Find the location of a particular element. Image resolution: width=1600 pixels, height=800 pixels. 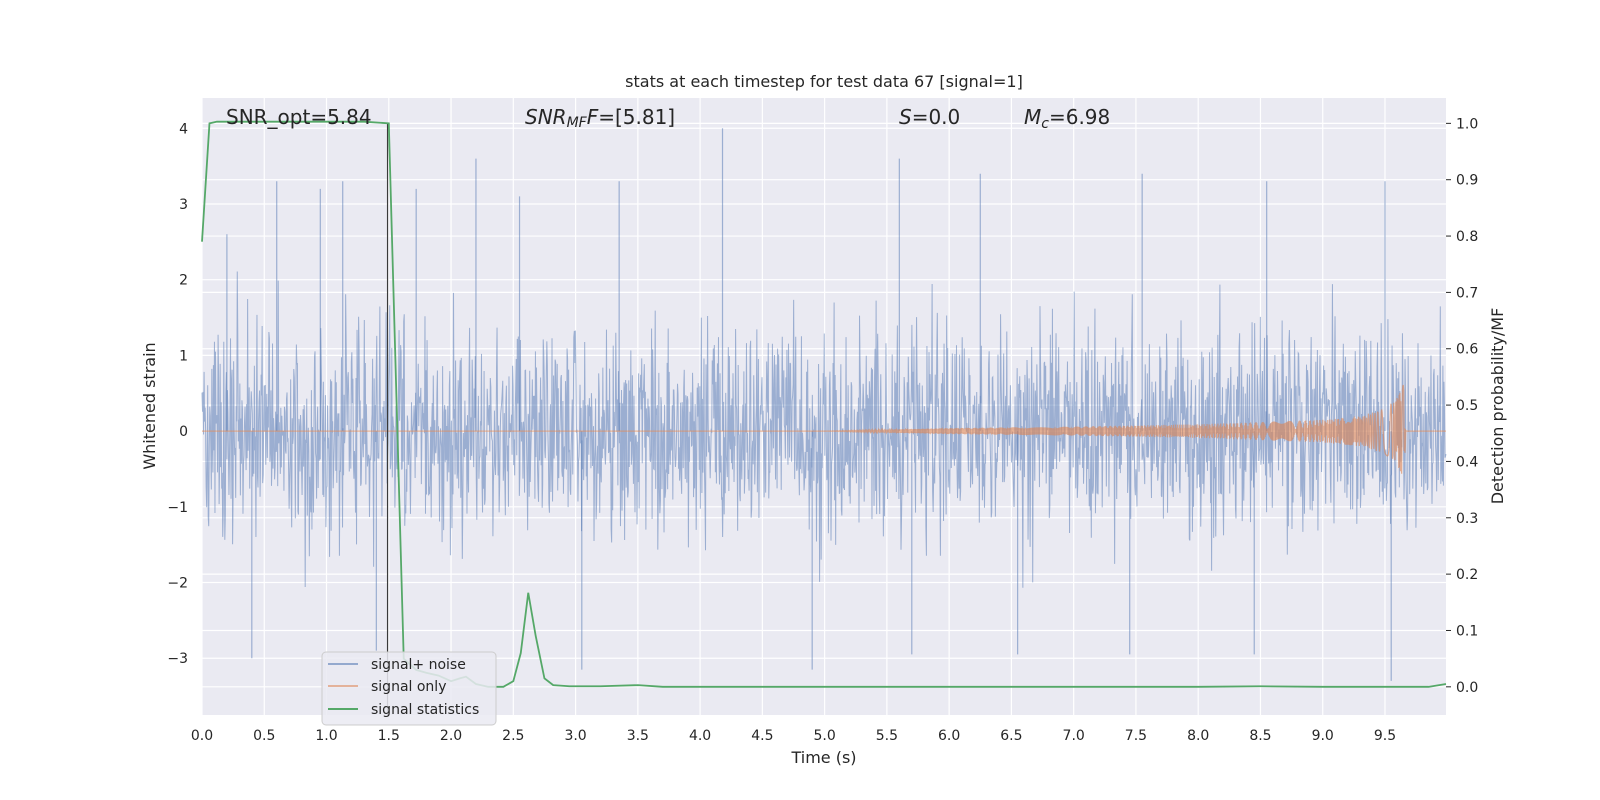

x-tick-label: 6.5 is located at coordinates (1011, 736).